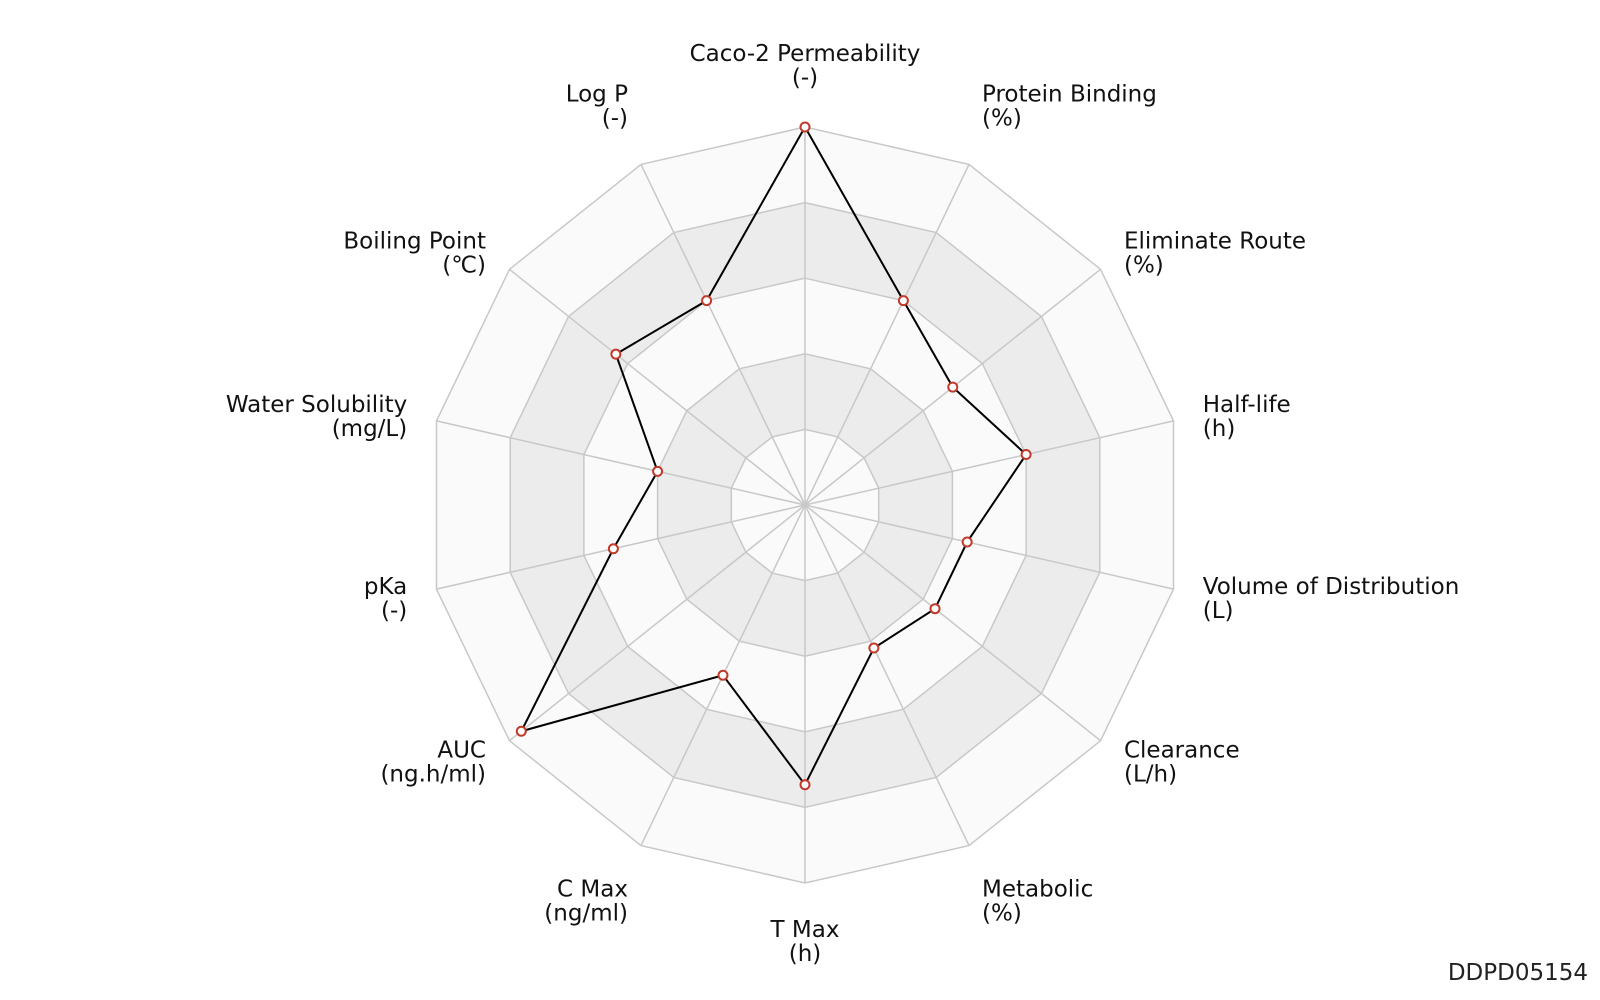 Image resolution: width=1600 pixels, height=1000 pixels. I want to click on axis-label-name: Caco-2 Permeability, so click(805, 54).